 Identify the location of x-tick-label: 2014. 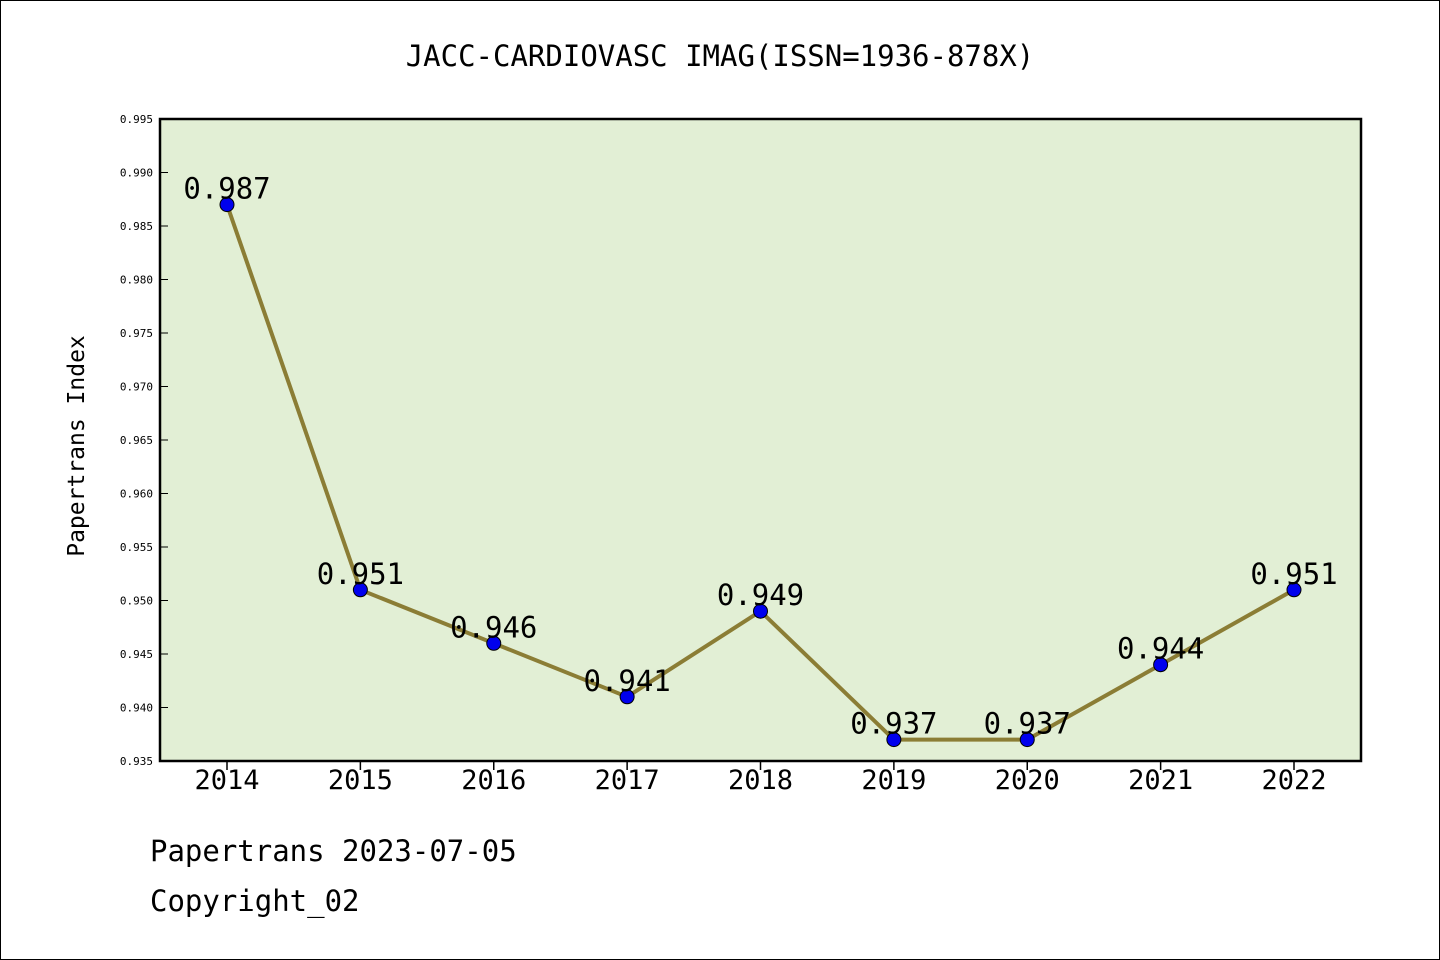
(226, 780).